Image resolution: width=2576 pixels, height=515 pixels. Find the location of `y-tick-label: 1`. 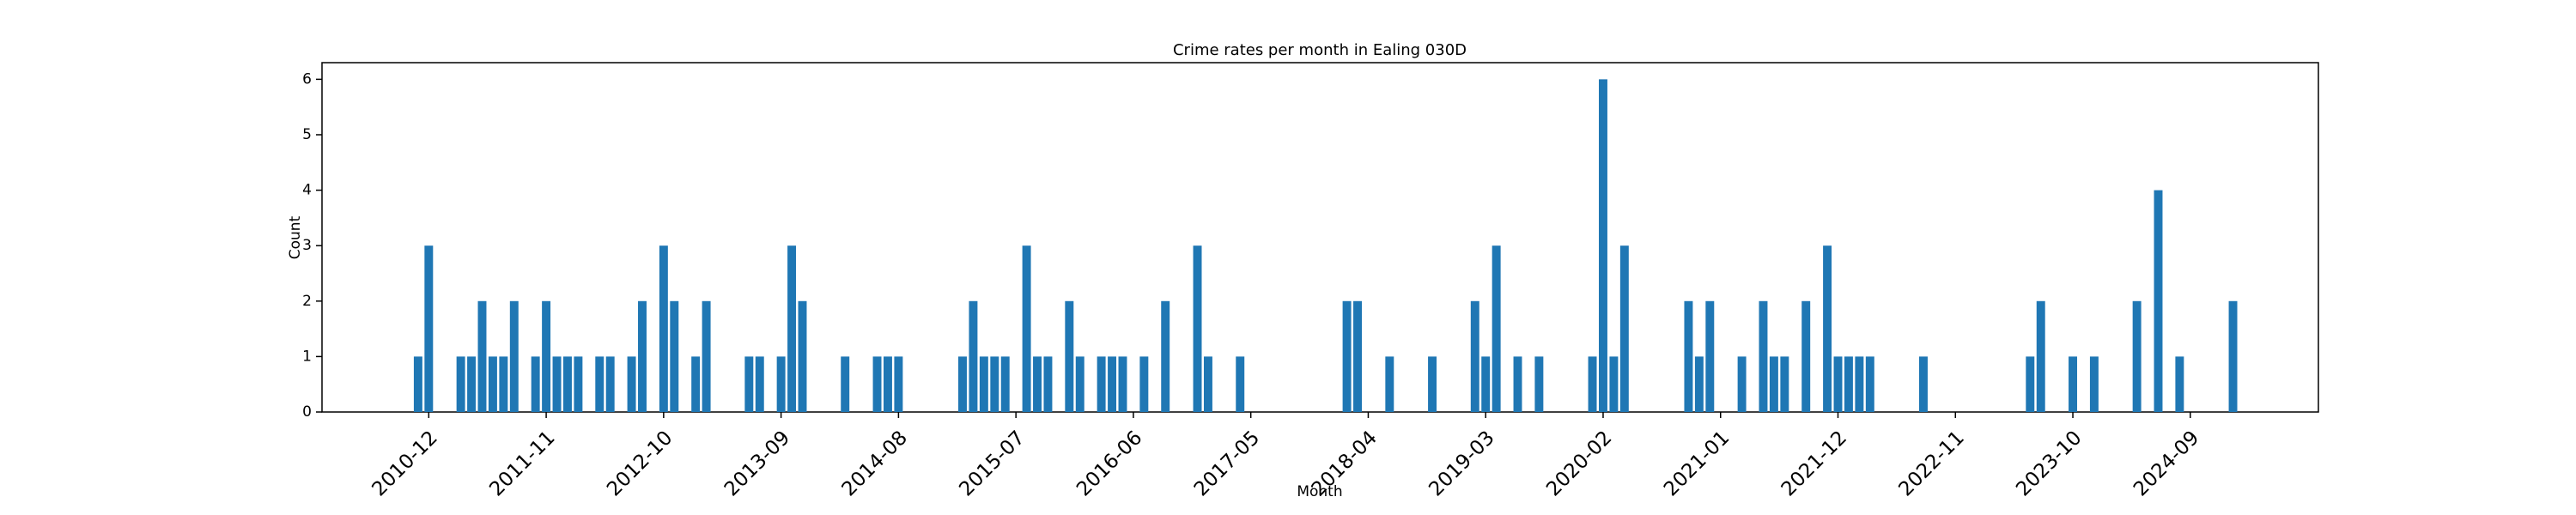

y-tick-label: 1 is located at coordinates (307, 356).